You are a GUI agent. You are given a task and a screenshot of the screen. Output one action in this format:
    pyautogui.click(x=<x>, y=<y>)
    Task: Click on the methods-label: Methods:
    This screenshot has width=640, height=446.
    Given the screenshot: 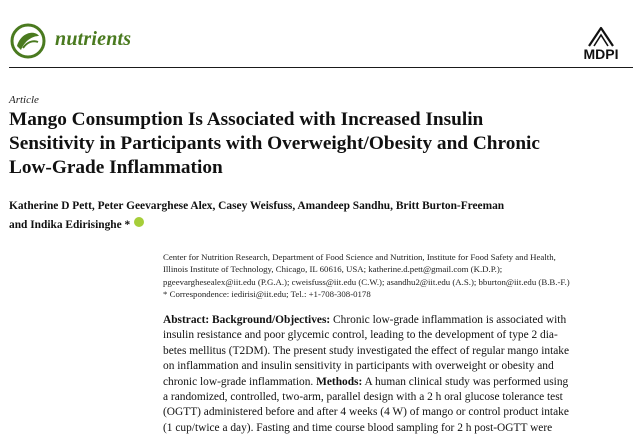 What is the action you would take?
    pyautogui.click(x=339, y=381)
    